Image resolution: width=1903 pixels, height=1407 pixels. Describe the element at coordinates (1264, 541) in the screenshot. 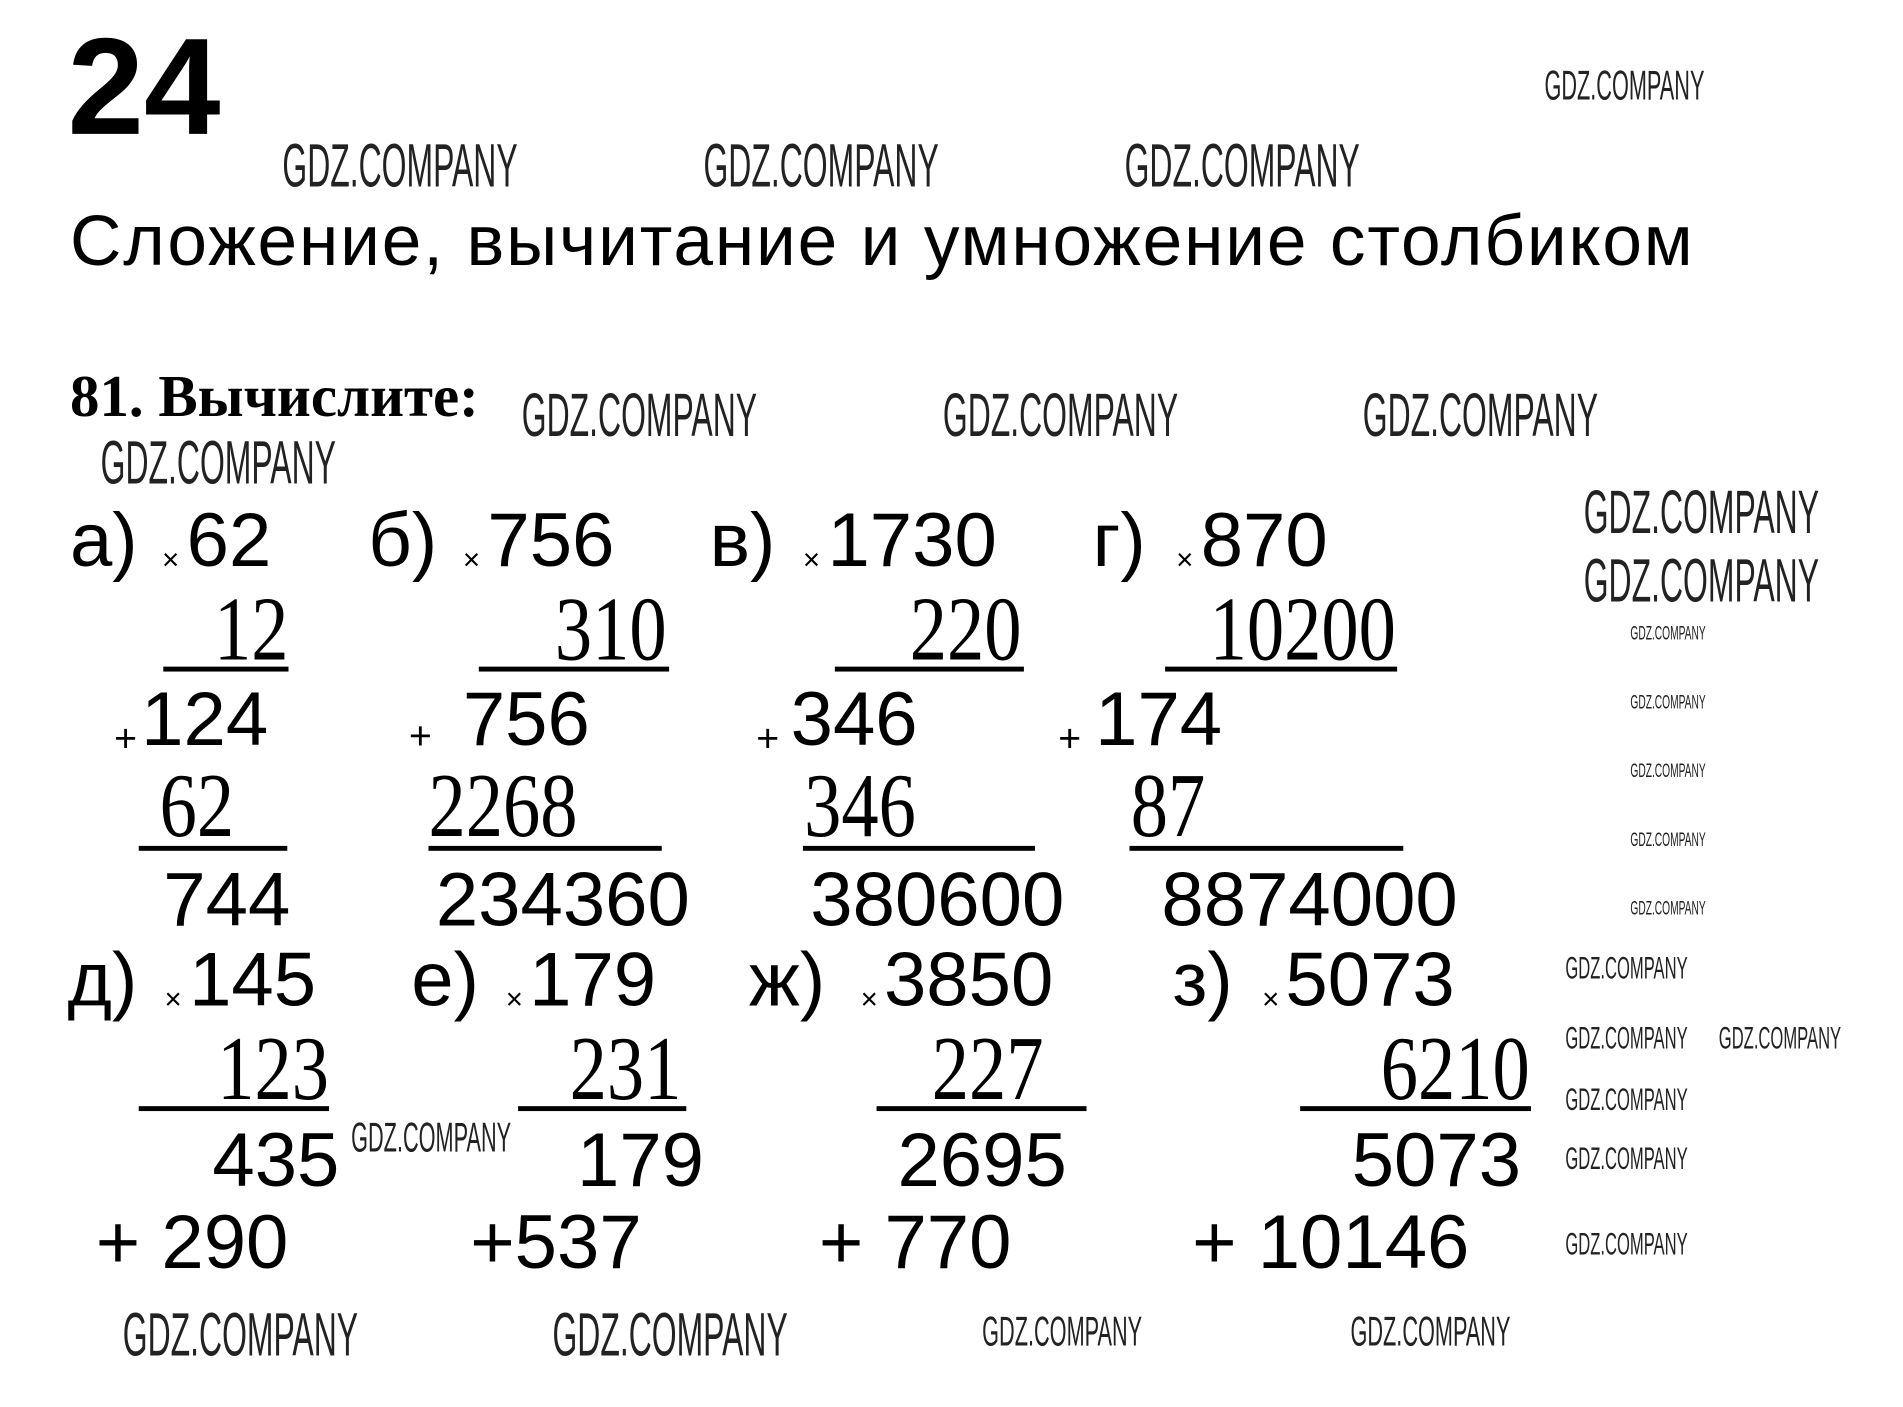

I see `factor: 870` at that location.